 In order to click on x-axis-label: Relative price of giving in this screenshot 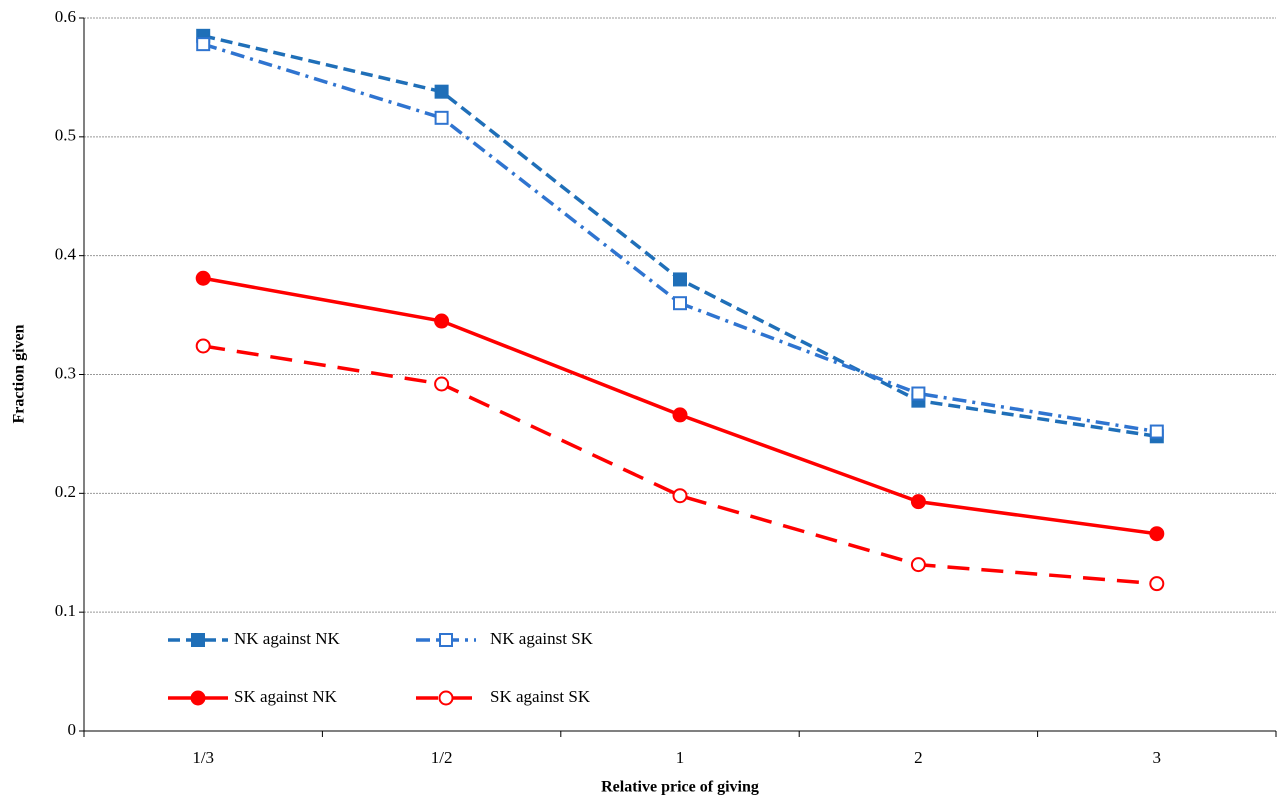, I will do `click(680, 787)`.